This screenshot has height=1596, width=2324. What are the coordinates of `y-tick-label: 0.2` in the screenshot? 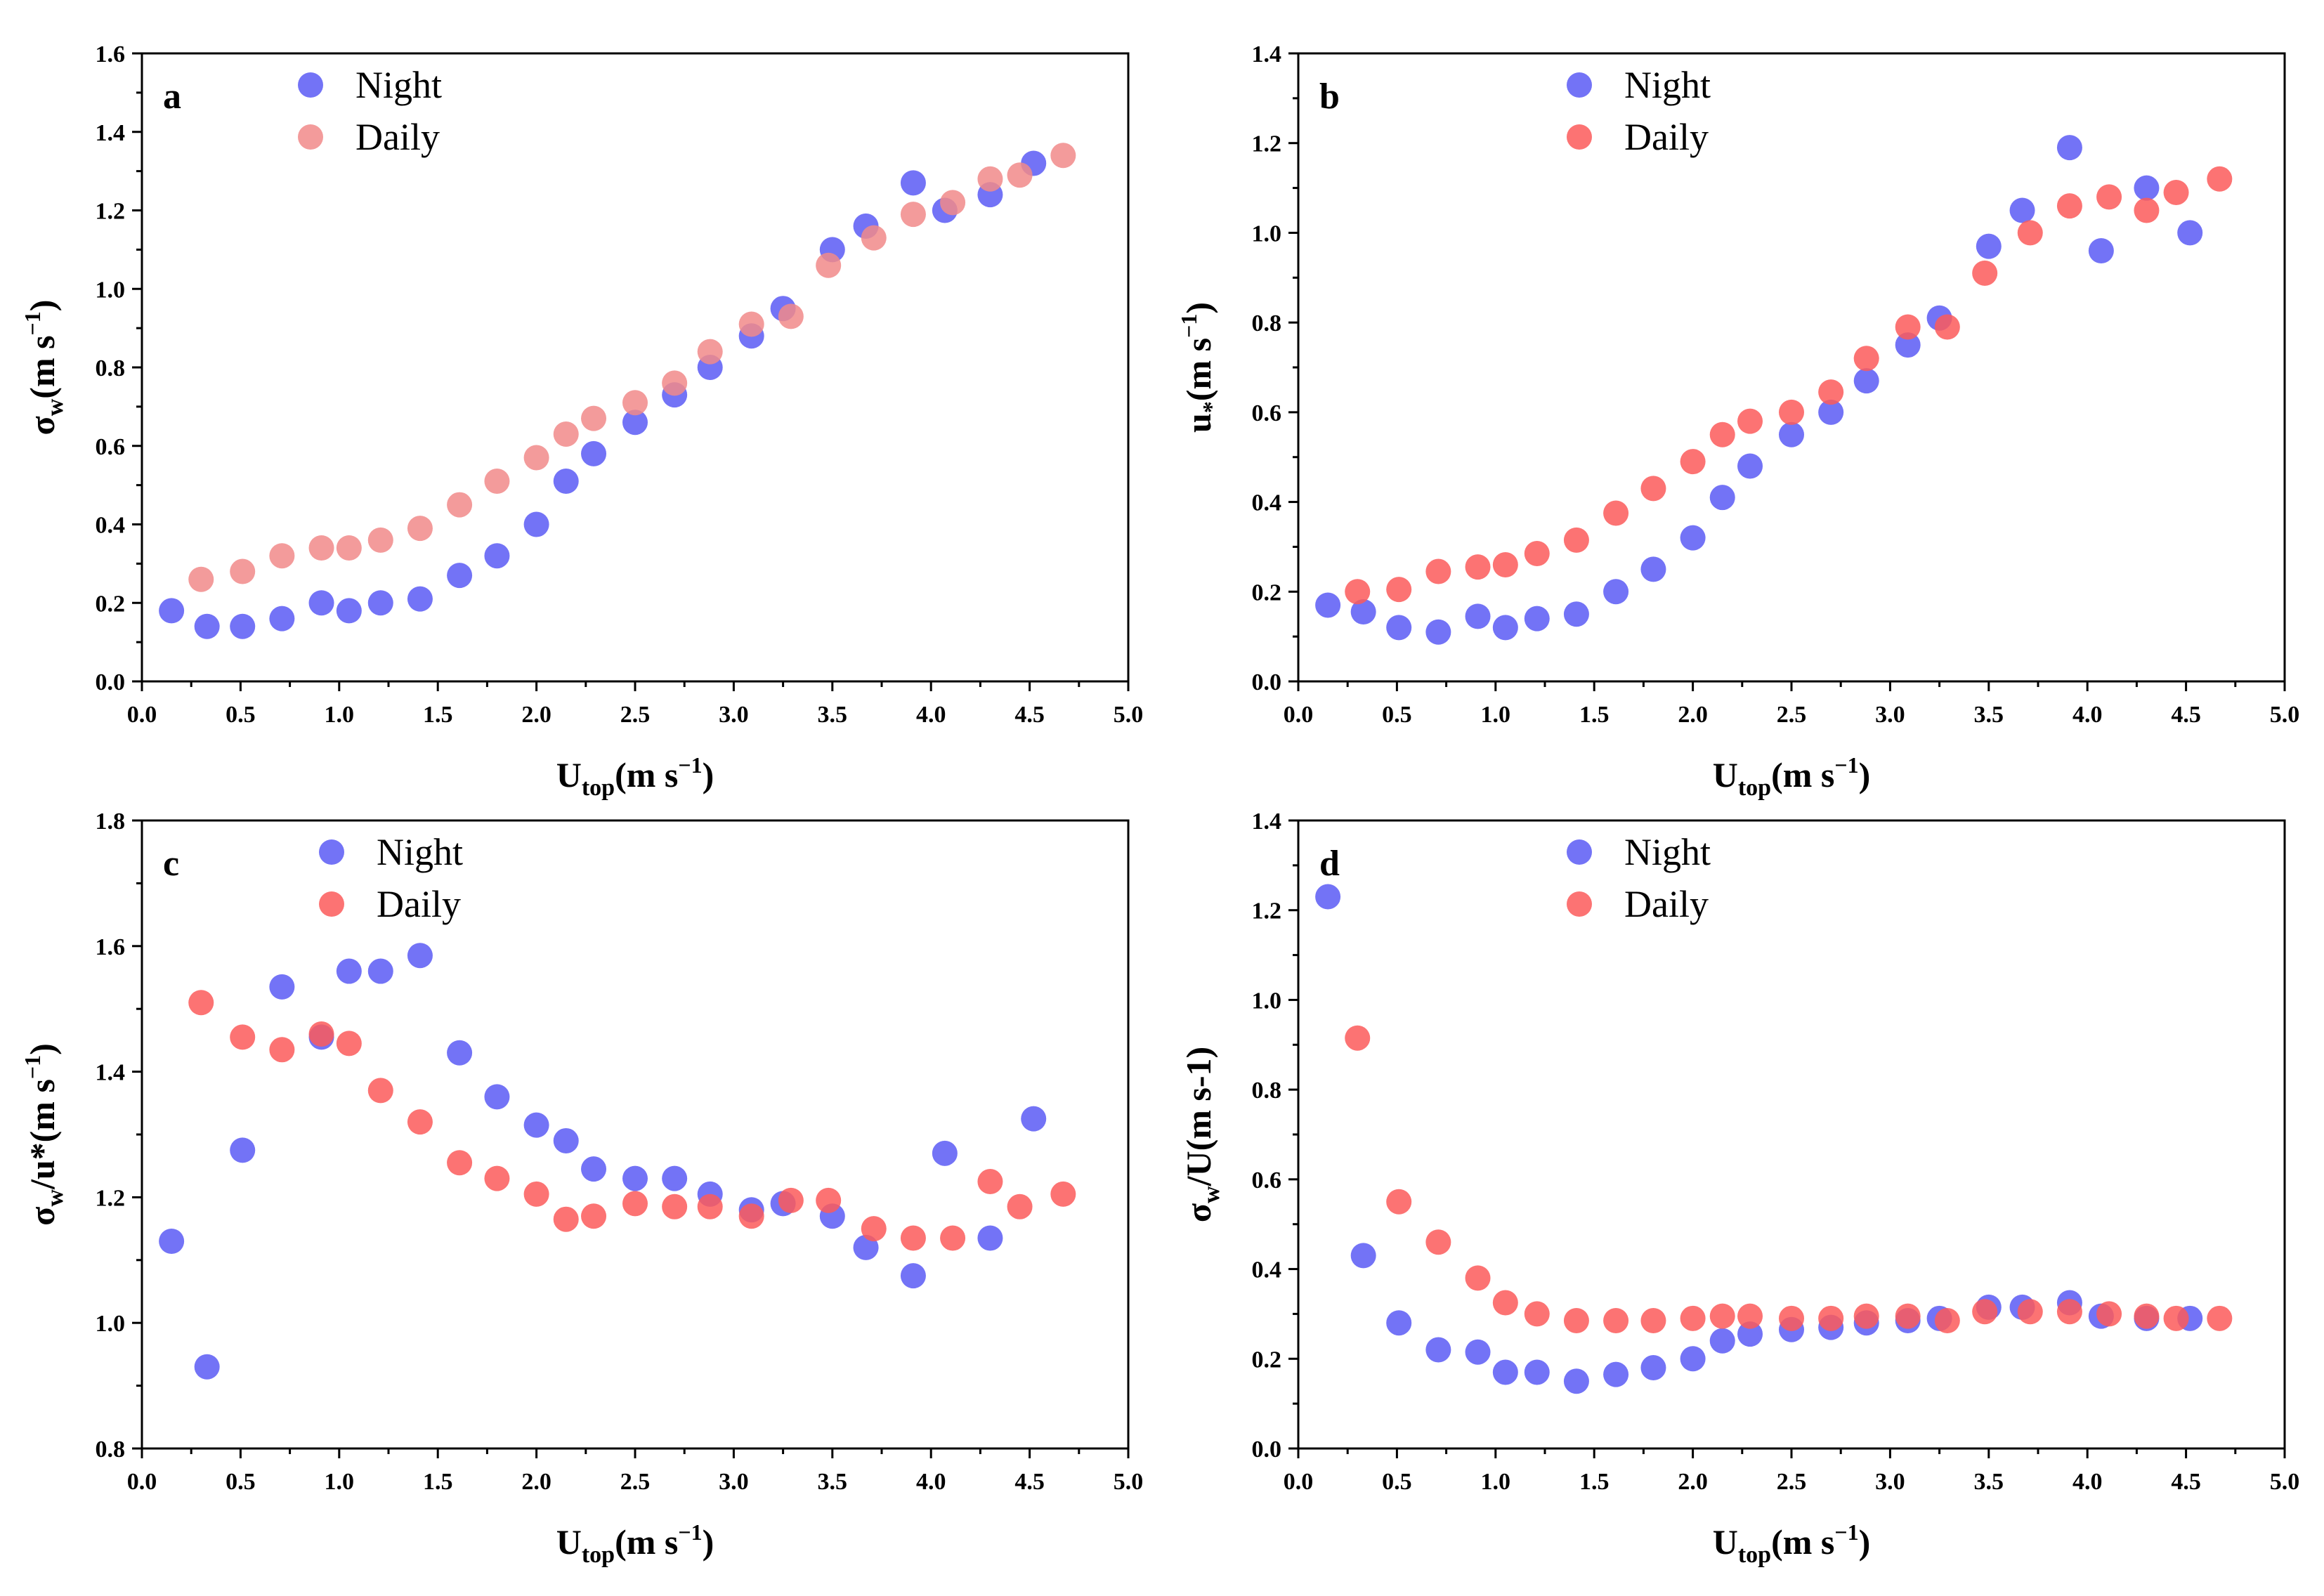 It's located at (111, 604).